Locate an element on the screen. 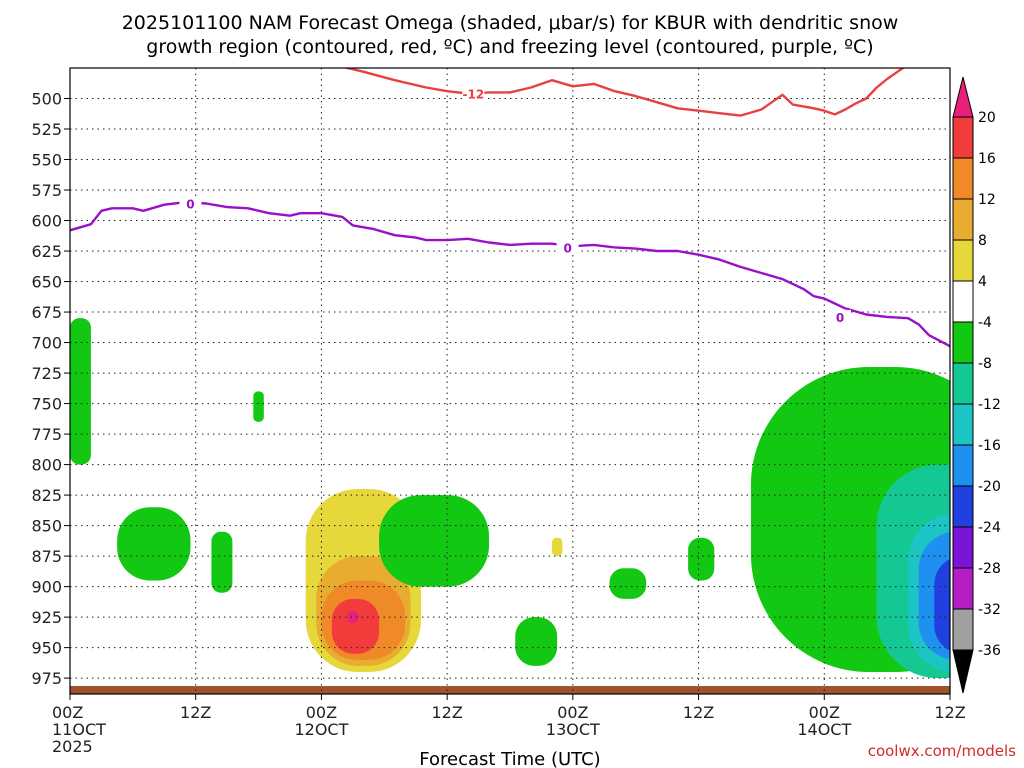 The height and width of the screenshot is (768, 1024). contour-label-1-1: 0 is located at coordinates (567, 248).